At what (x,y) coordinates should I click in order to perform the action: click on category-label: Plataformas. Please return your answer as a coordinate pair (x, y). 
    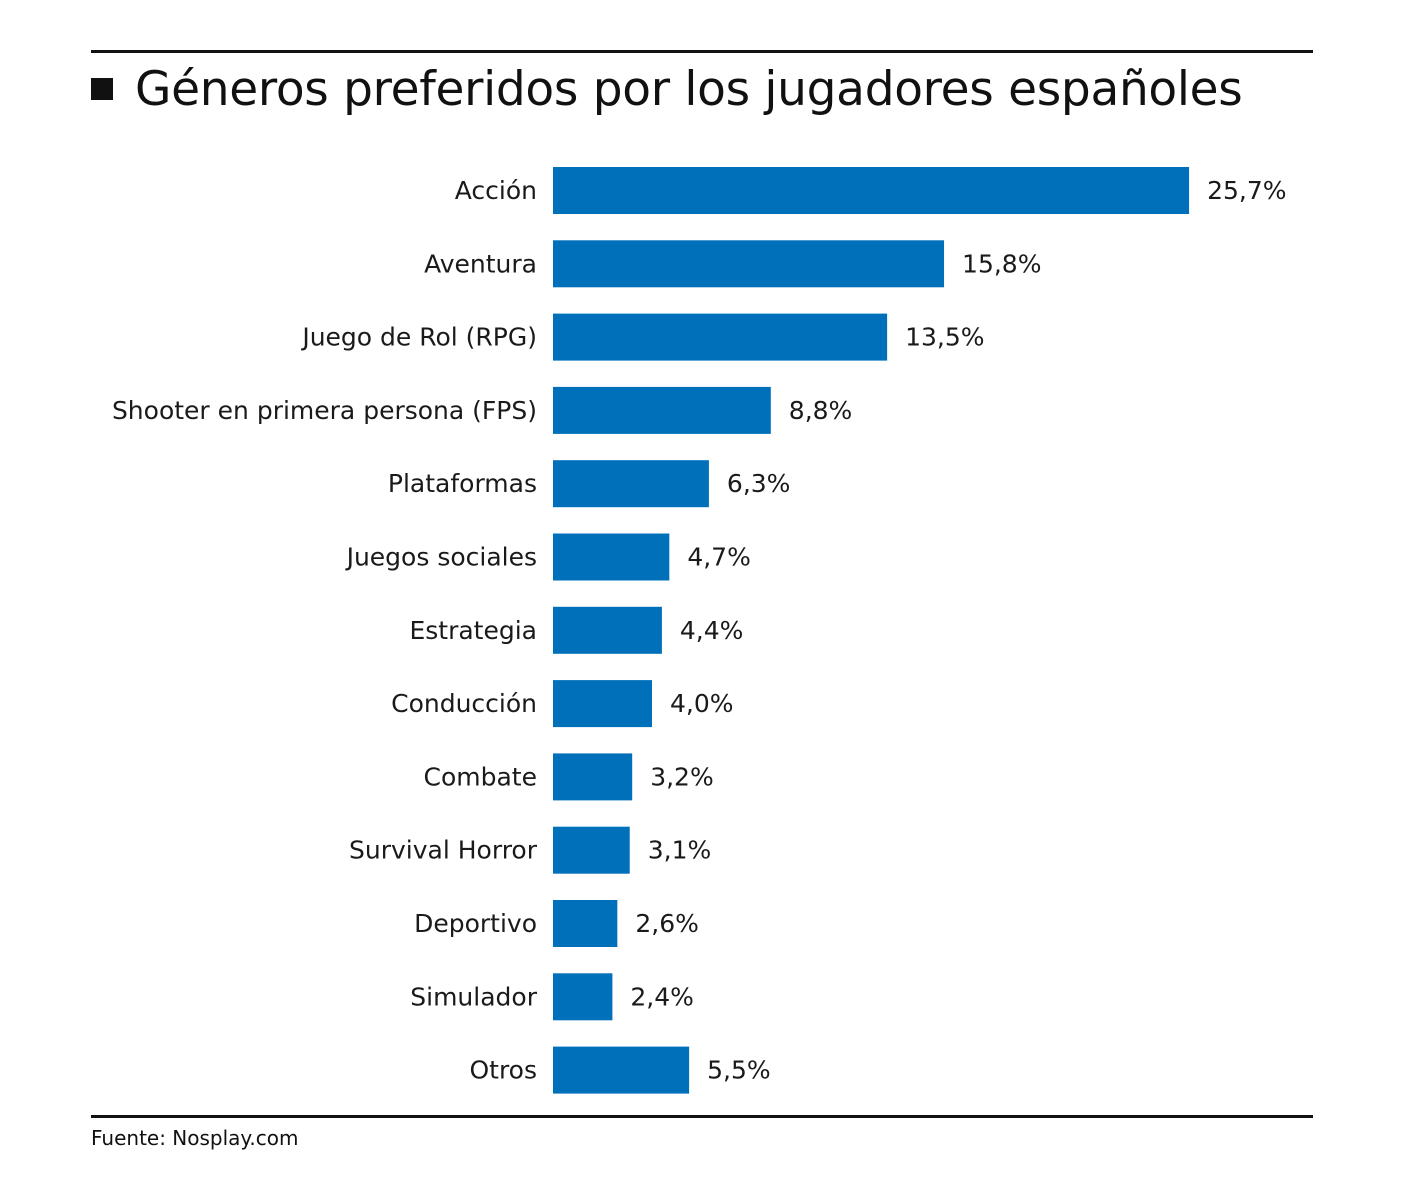
    Looking at the image, I should click on (462, 483).